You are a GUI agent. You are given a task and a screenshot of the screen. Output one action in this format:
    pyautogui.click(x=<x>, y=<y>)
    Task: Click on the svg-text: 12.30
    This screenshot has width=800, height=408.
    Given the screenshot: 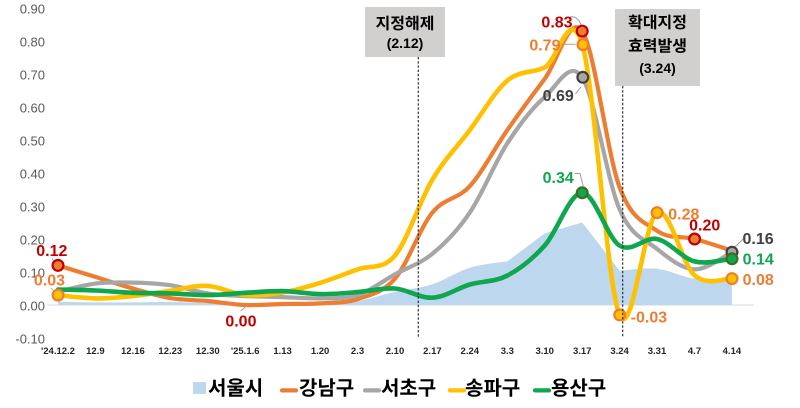 What is the action you would take?
    pyautogui.click(x=208, y=351)
    